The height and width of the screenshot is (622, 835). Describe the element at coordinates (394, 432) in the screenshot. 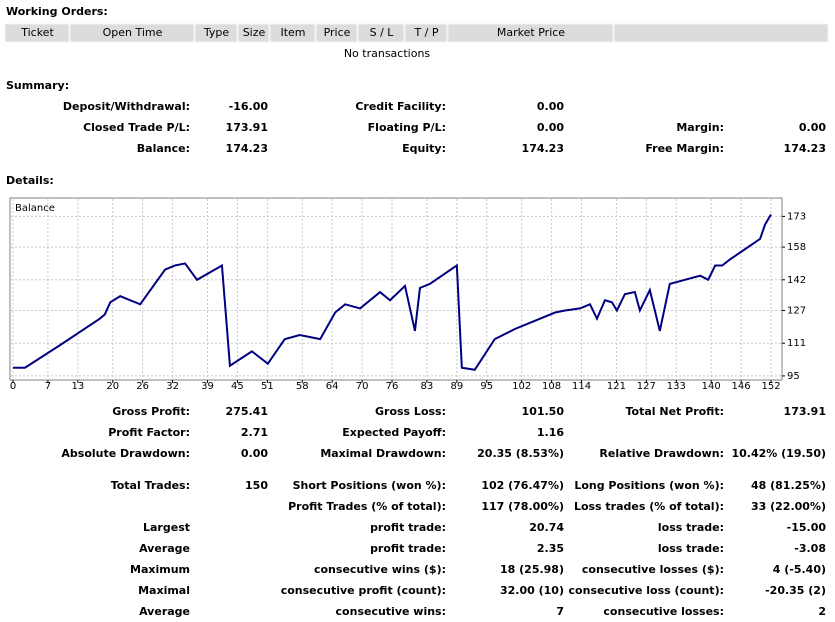

I see `field-label: Expected Payoff:` at that location.